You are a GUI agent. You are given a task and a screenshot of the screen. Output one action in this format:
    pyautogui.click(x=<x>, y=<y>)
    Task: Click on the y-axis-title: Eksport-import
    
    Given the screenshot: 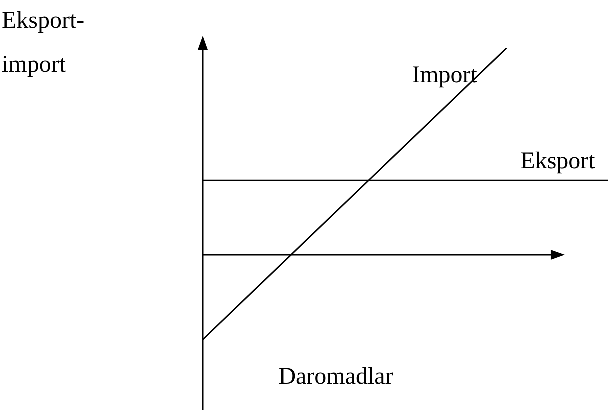 What is the action you would take?
    pyautogui.click(x=43, y=43)
    